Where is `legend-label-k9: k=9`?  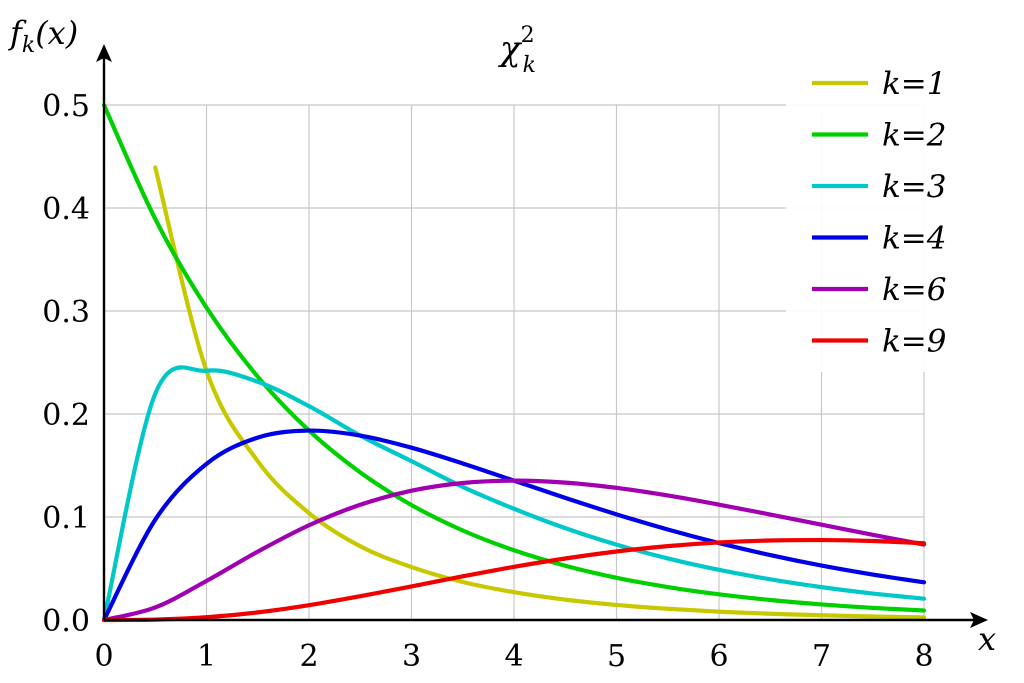 legend-label-k9: k=9 is located at coordinates (914, 342).